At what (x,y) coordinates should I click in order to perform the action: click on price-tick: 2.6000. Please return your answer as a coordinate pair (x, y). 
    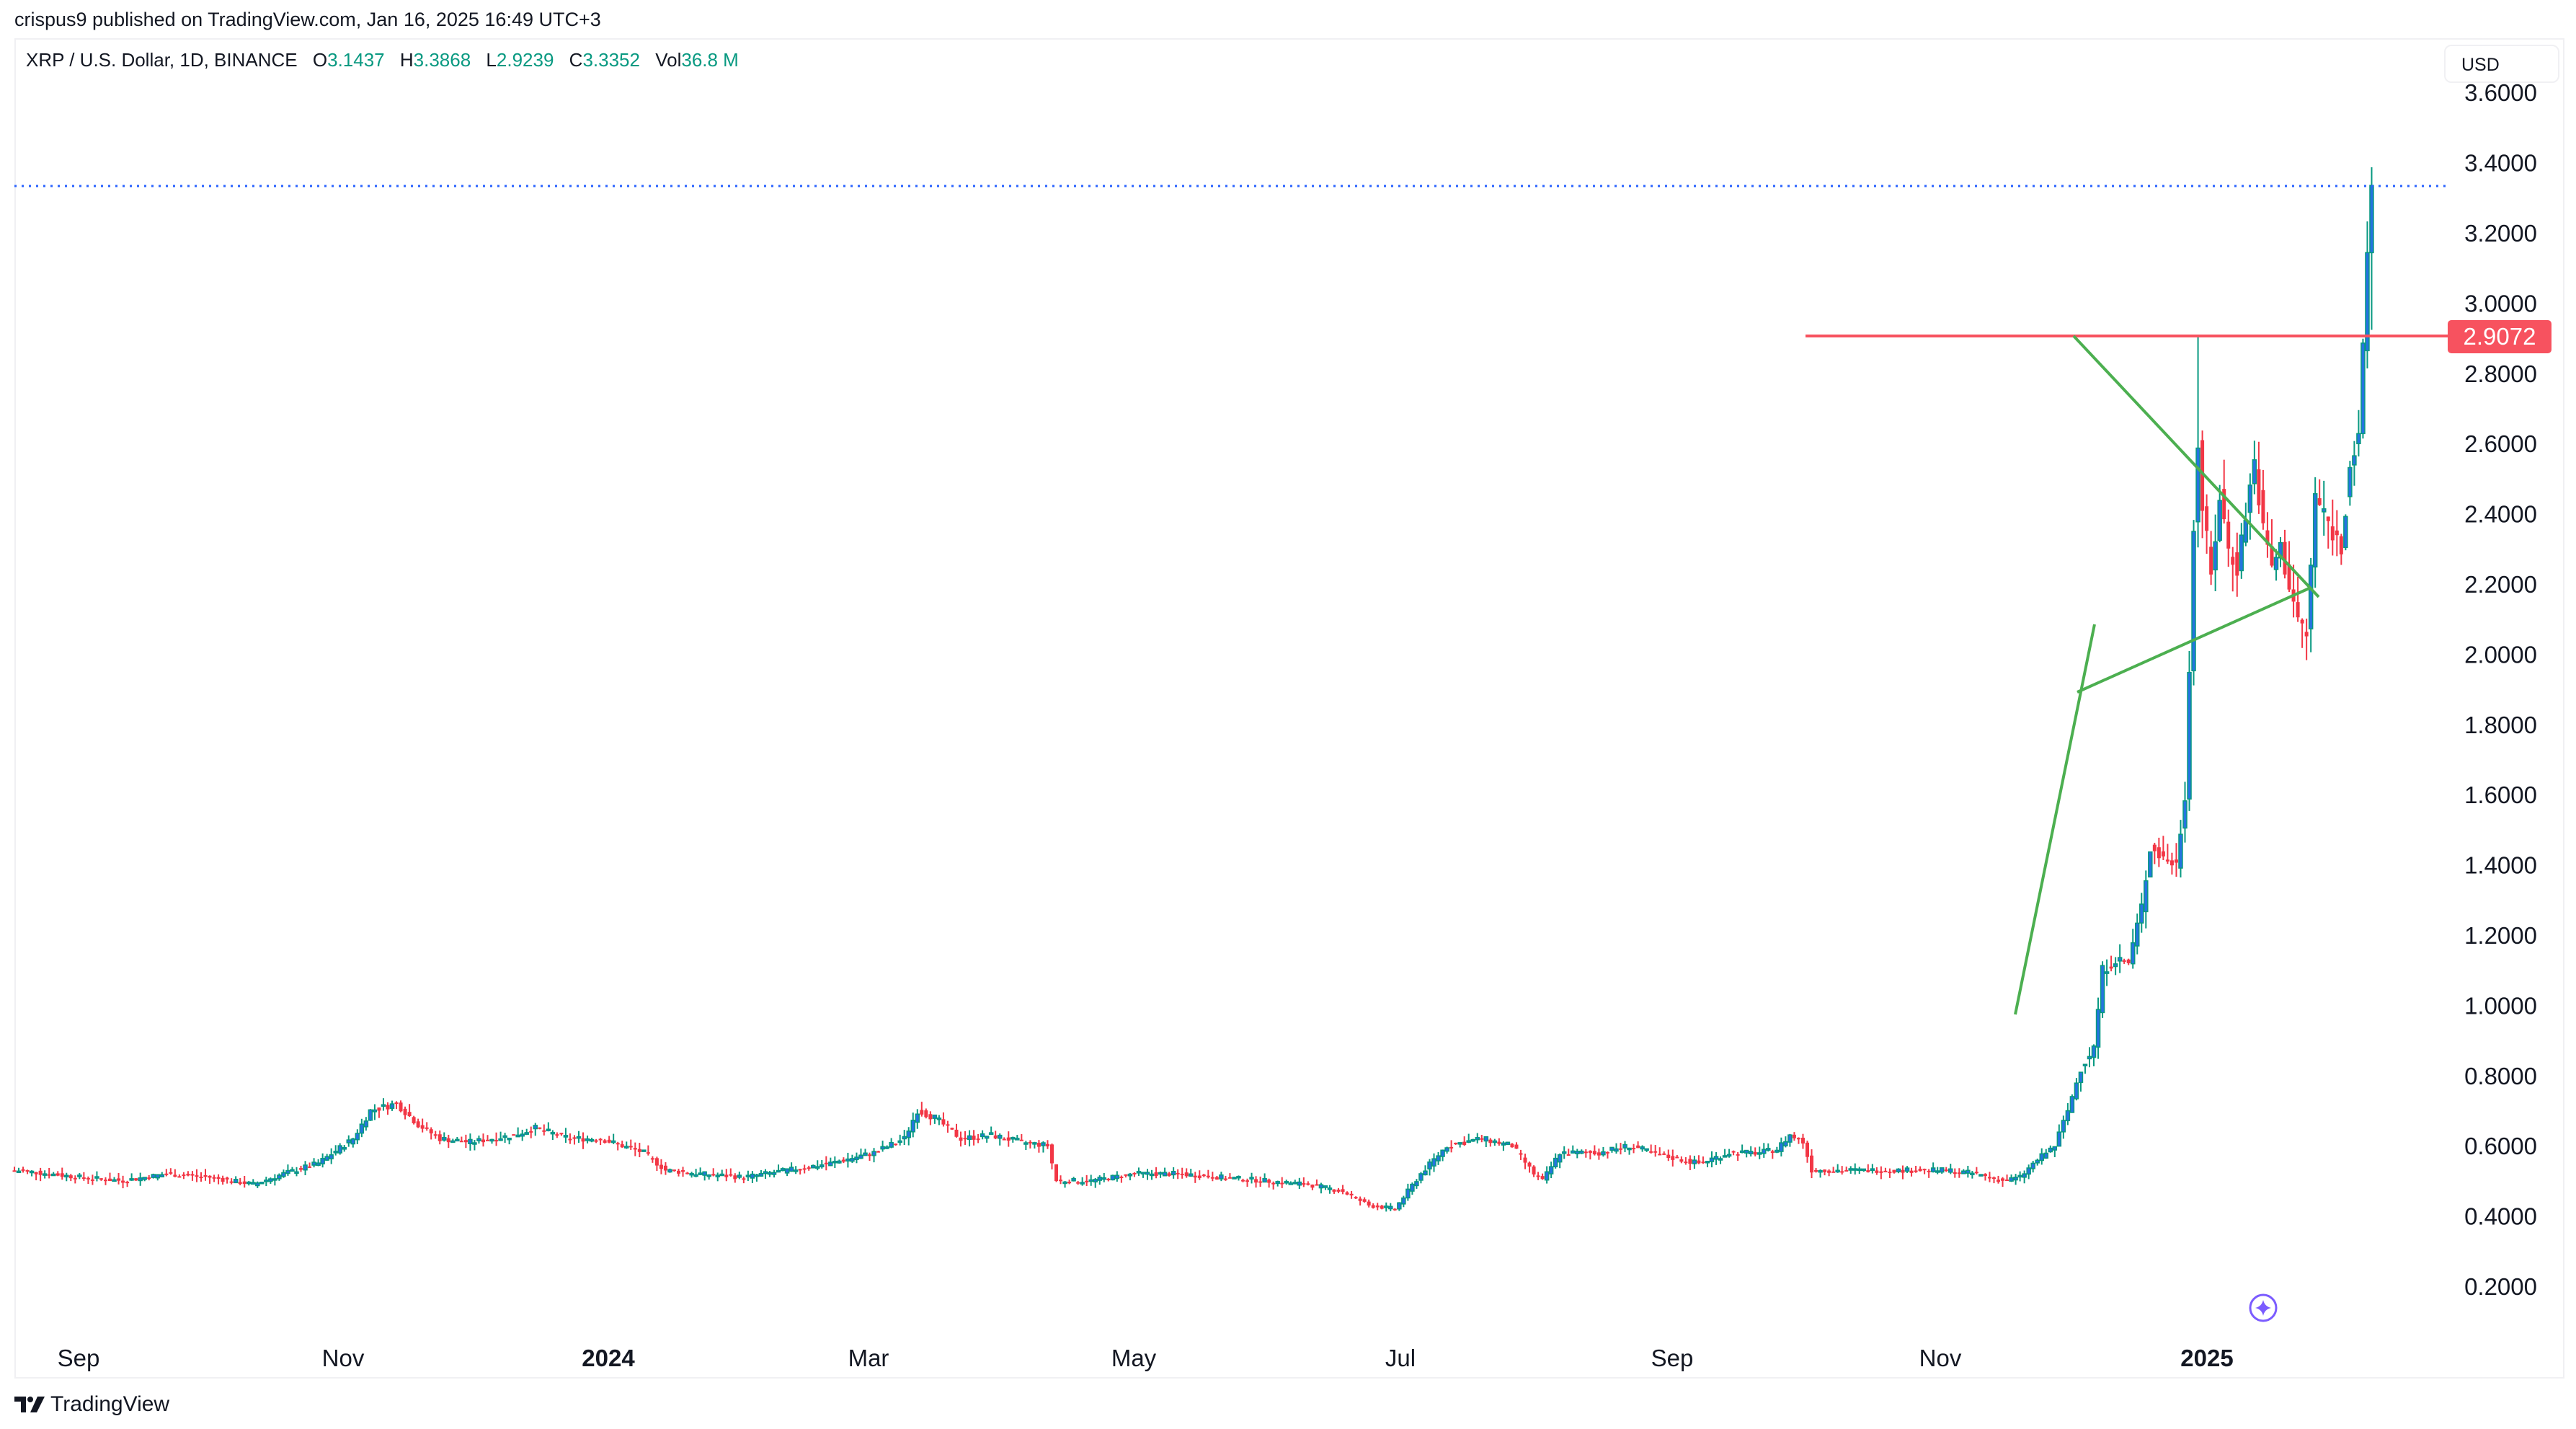
    Looking at the image, I should click on (2500, 444).